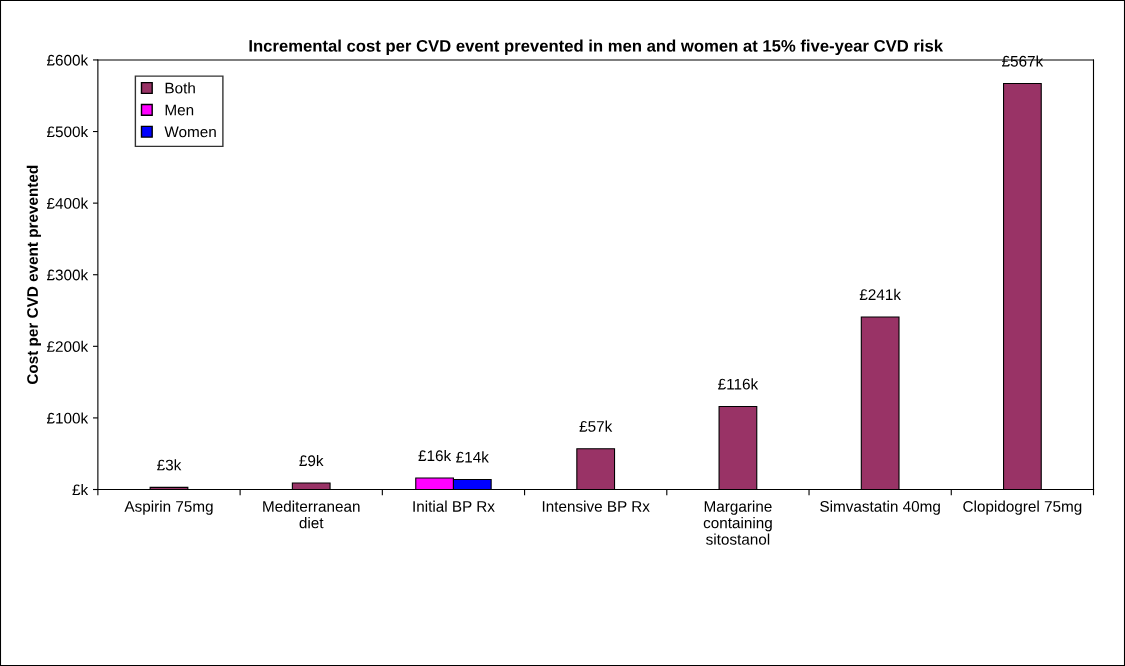 This screenshot has width=1125, height=666. What do you see at coordinates (190, 132) in the screenshot?
I see `legend-label: Women` at bounding box center [190, 132].